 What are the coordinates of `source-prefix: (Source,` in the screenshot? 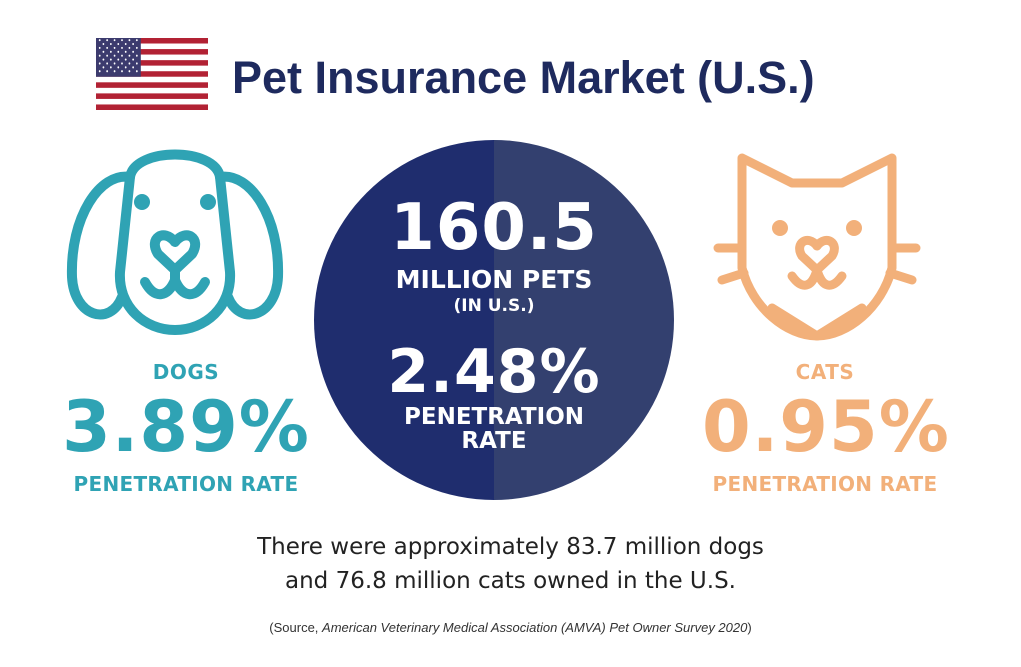 It's located at (296, 627).